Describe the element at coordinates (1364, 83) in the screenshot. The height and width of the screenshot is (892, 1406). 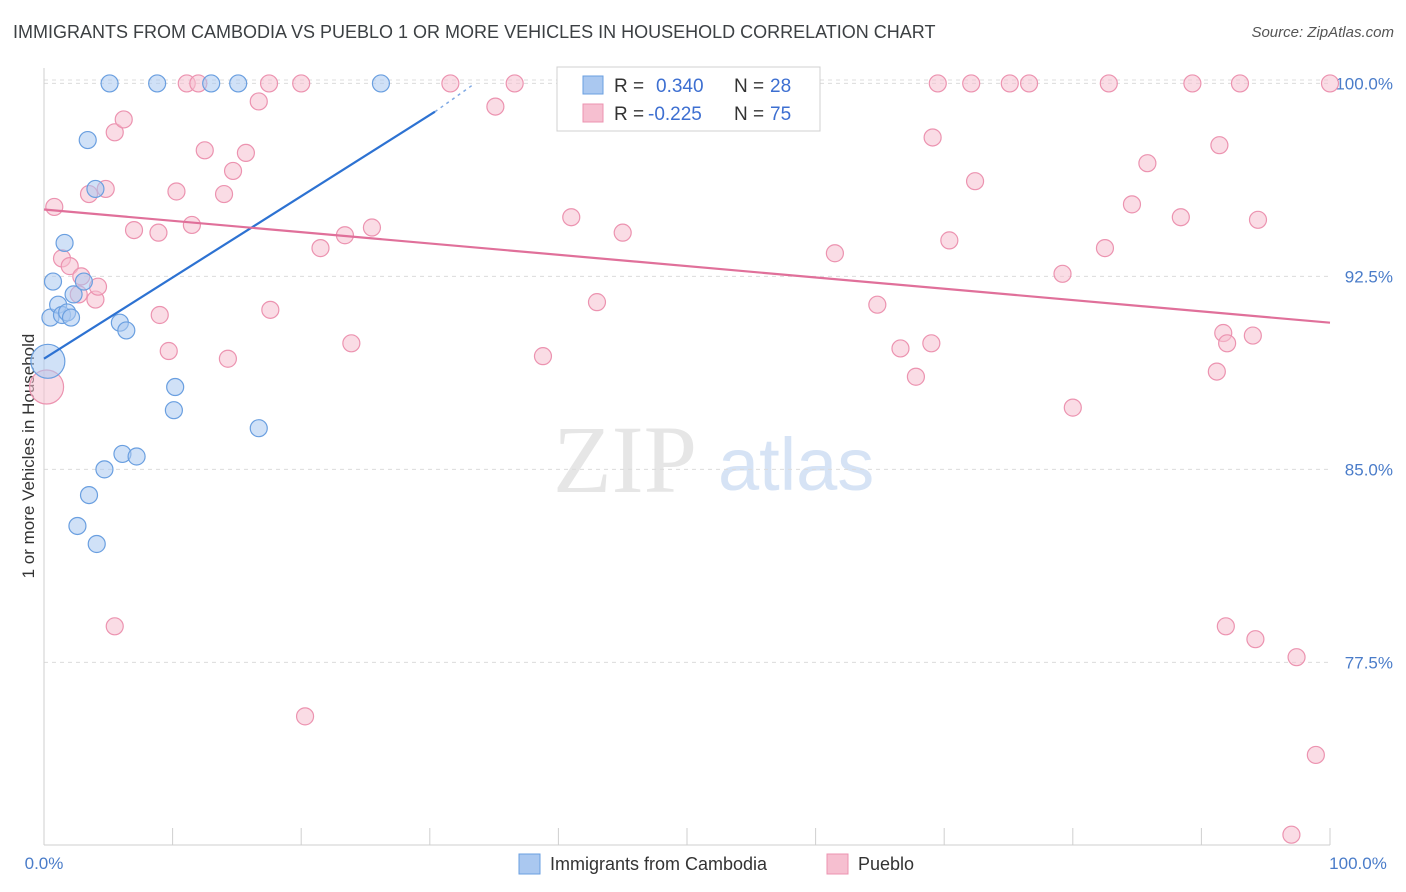
I see `y-tick-label-0: 100.0%` at that location.